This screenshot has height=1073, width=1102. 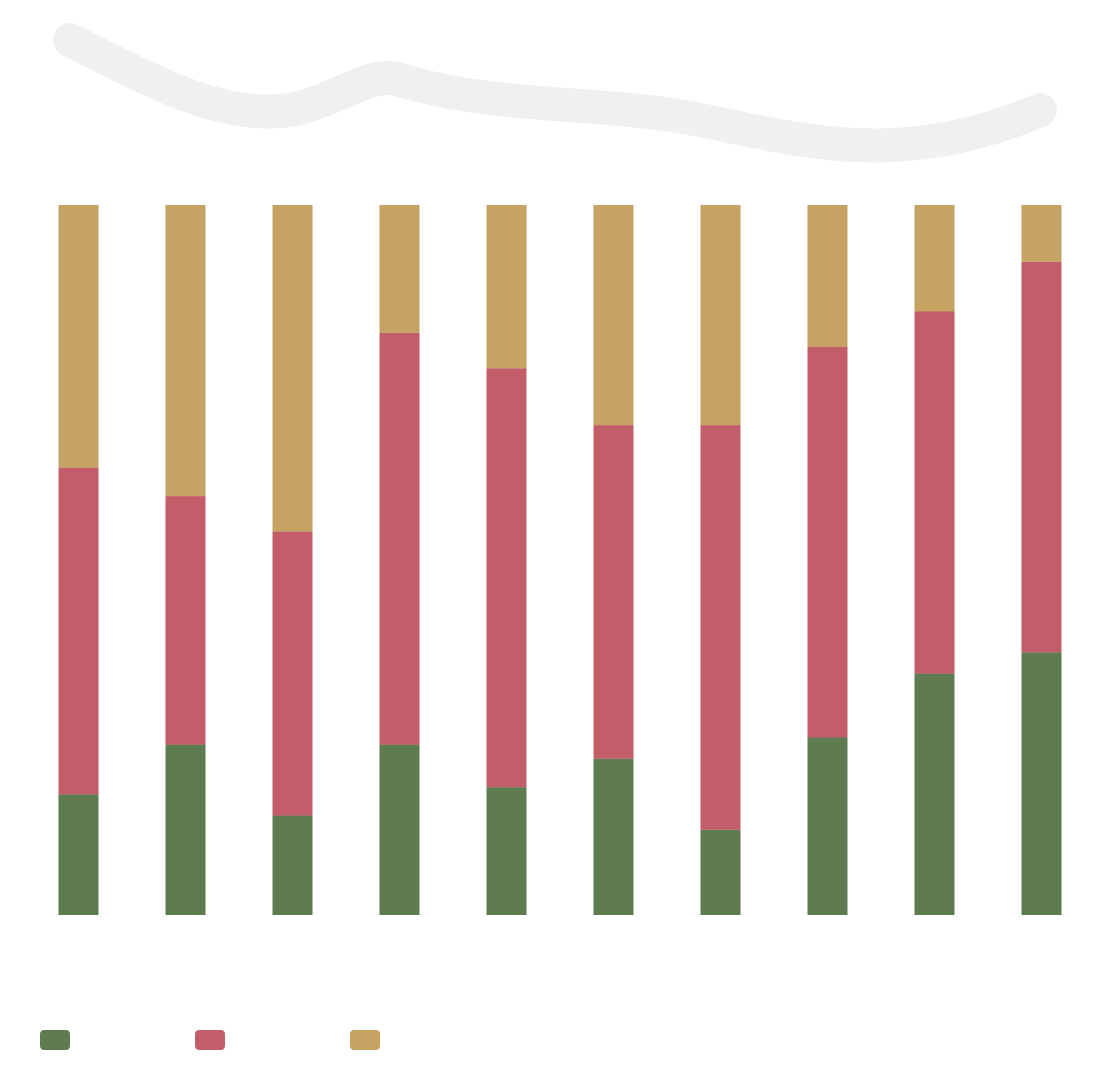 What do you see at coordinates (555, 93) in the screenshot?
I see `decorative-band` at bounding box center [555, 93].